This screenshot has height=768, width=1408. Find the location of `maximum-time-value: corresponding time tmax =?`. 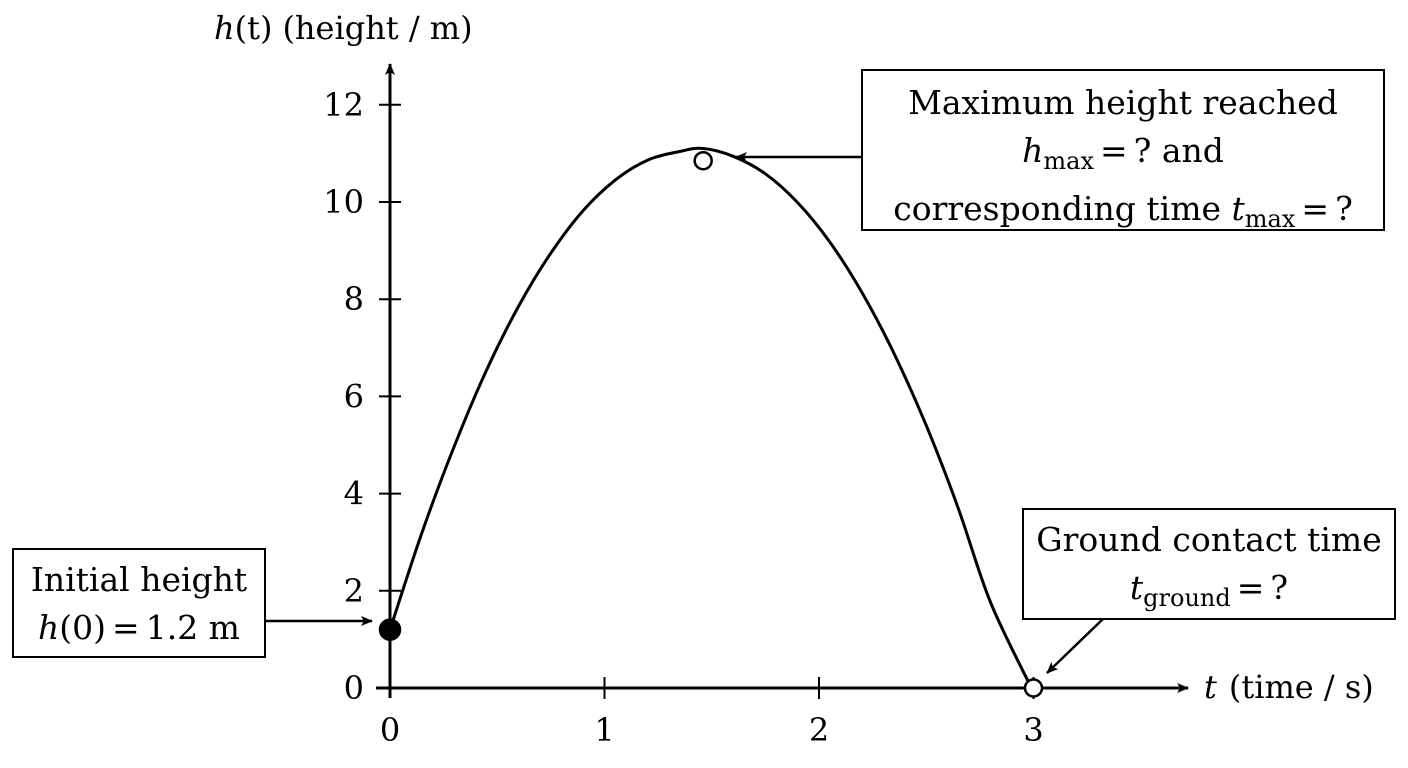

maximum-time-value: corresponding time tmax =? is located at coordinates (1123, 211).